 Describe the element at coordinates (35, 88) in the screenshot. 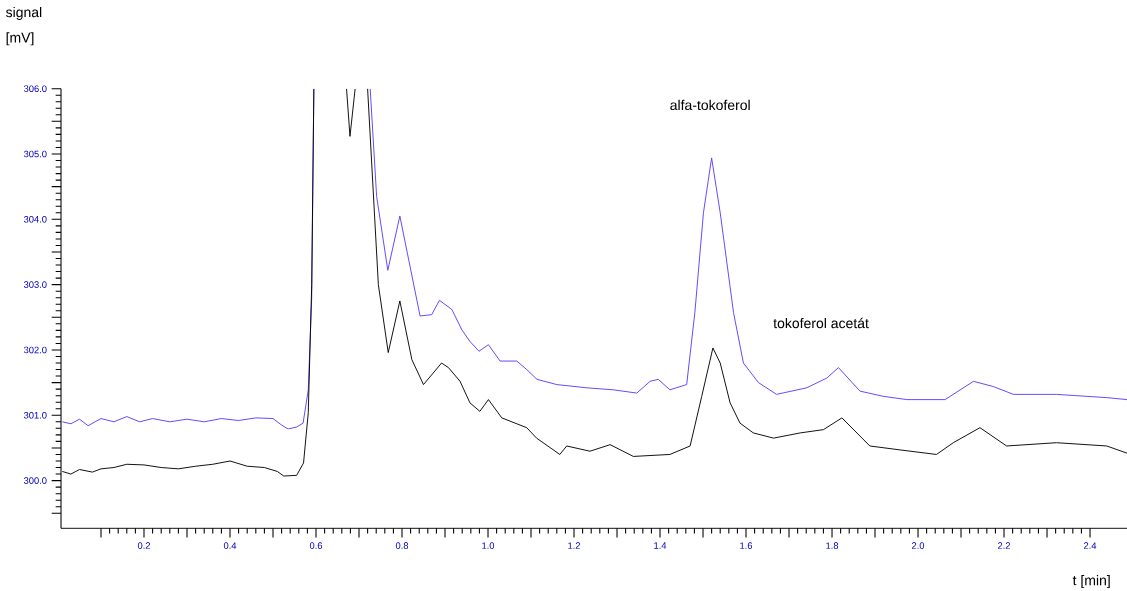

I see `y-tick-label: 306.0` at that location.